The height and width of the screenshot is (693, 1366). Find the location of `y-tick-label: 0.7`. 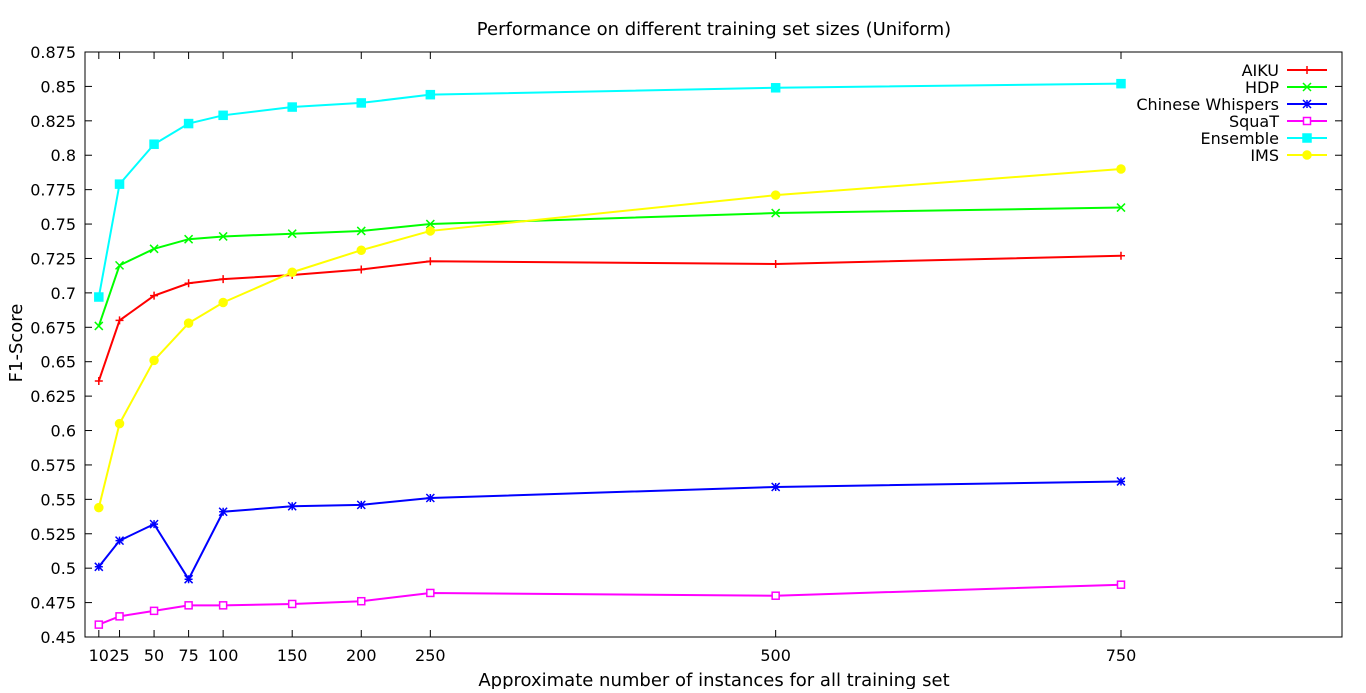

y-tick-label: 0.7 is located at coordinates (63, 293).